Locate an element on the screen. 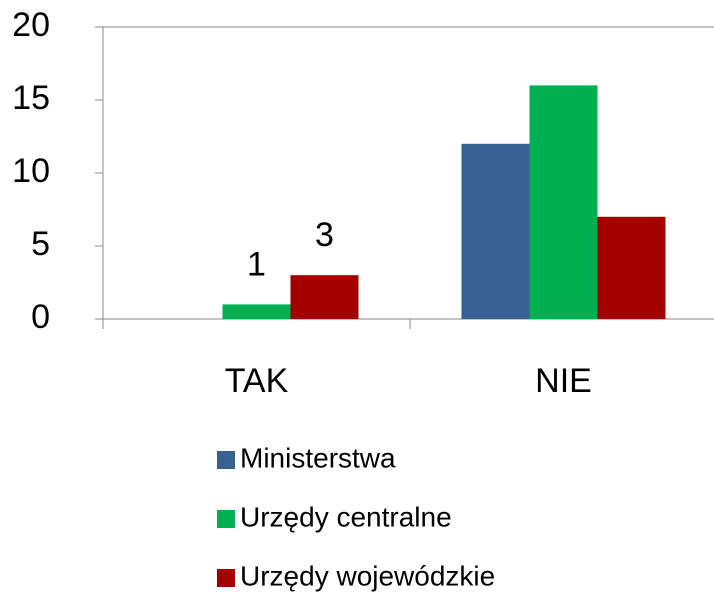 The image size is (714, 595). y-tick-label: 10 is located at coordinates (31, 171).